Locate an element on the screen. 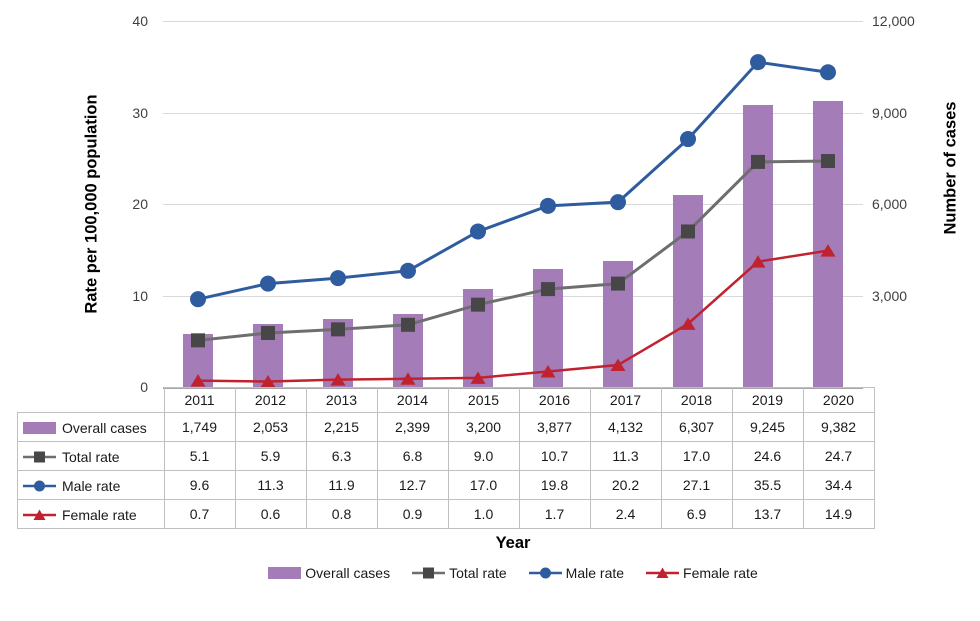  left-axis-tick-label: 30 is located at coordinates (140, 112).